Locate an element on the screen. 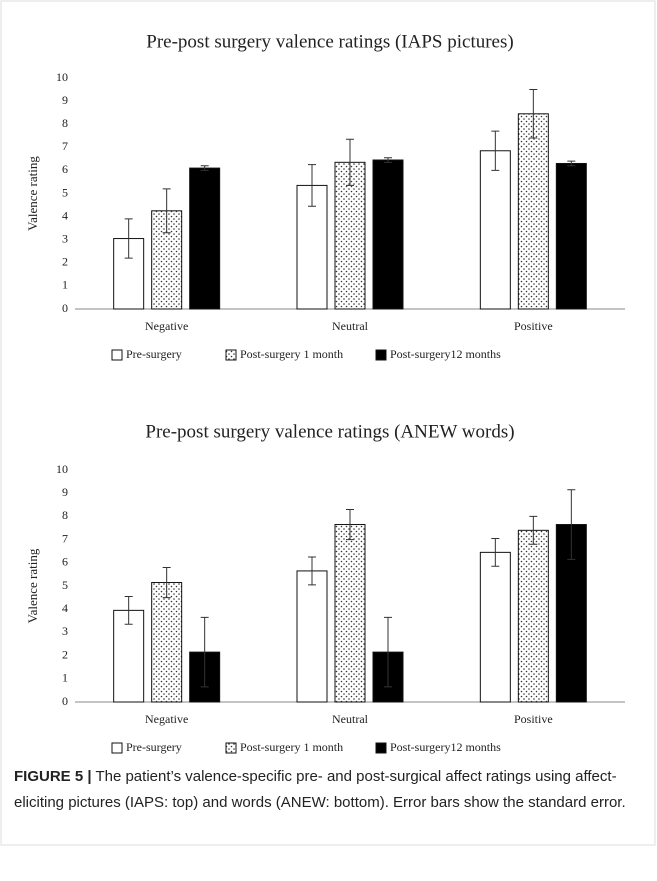 Image resolution: width=657 pixels, height=881 pixels. caption-label: FIGURE 5 | is located at coordinates (53, 776).